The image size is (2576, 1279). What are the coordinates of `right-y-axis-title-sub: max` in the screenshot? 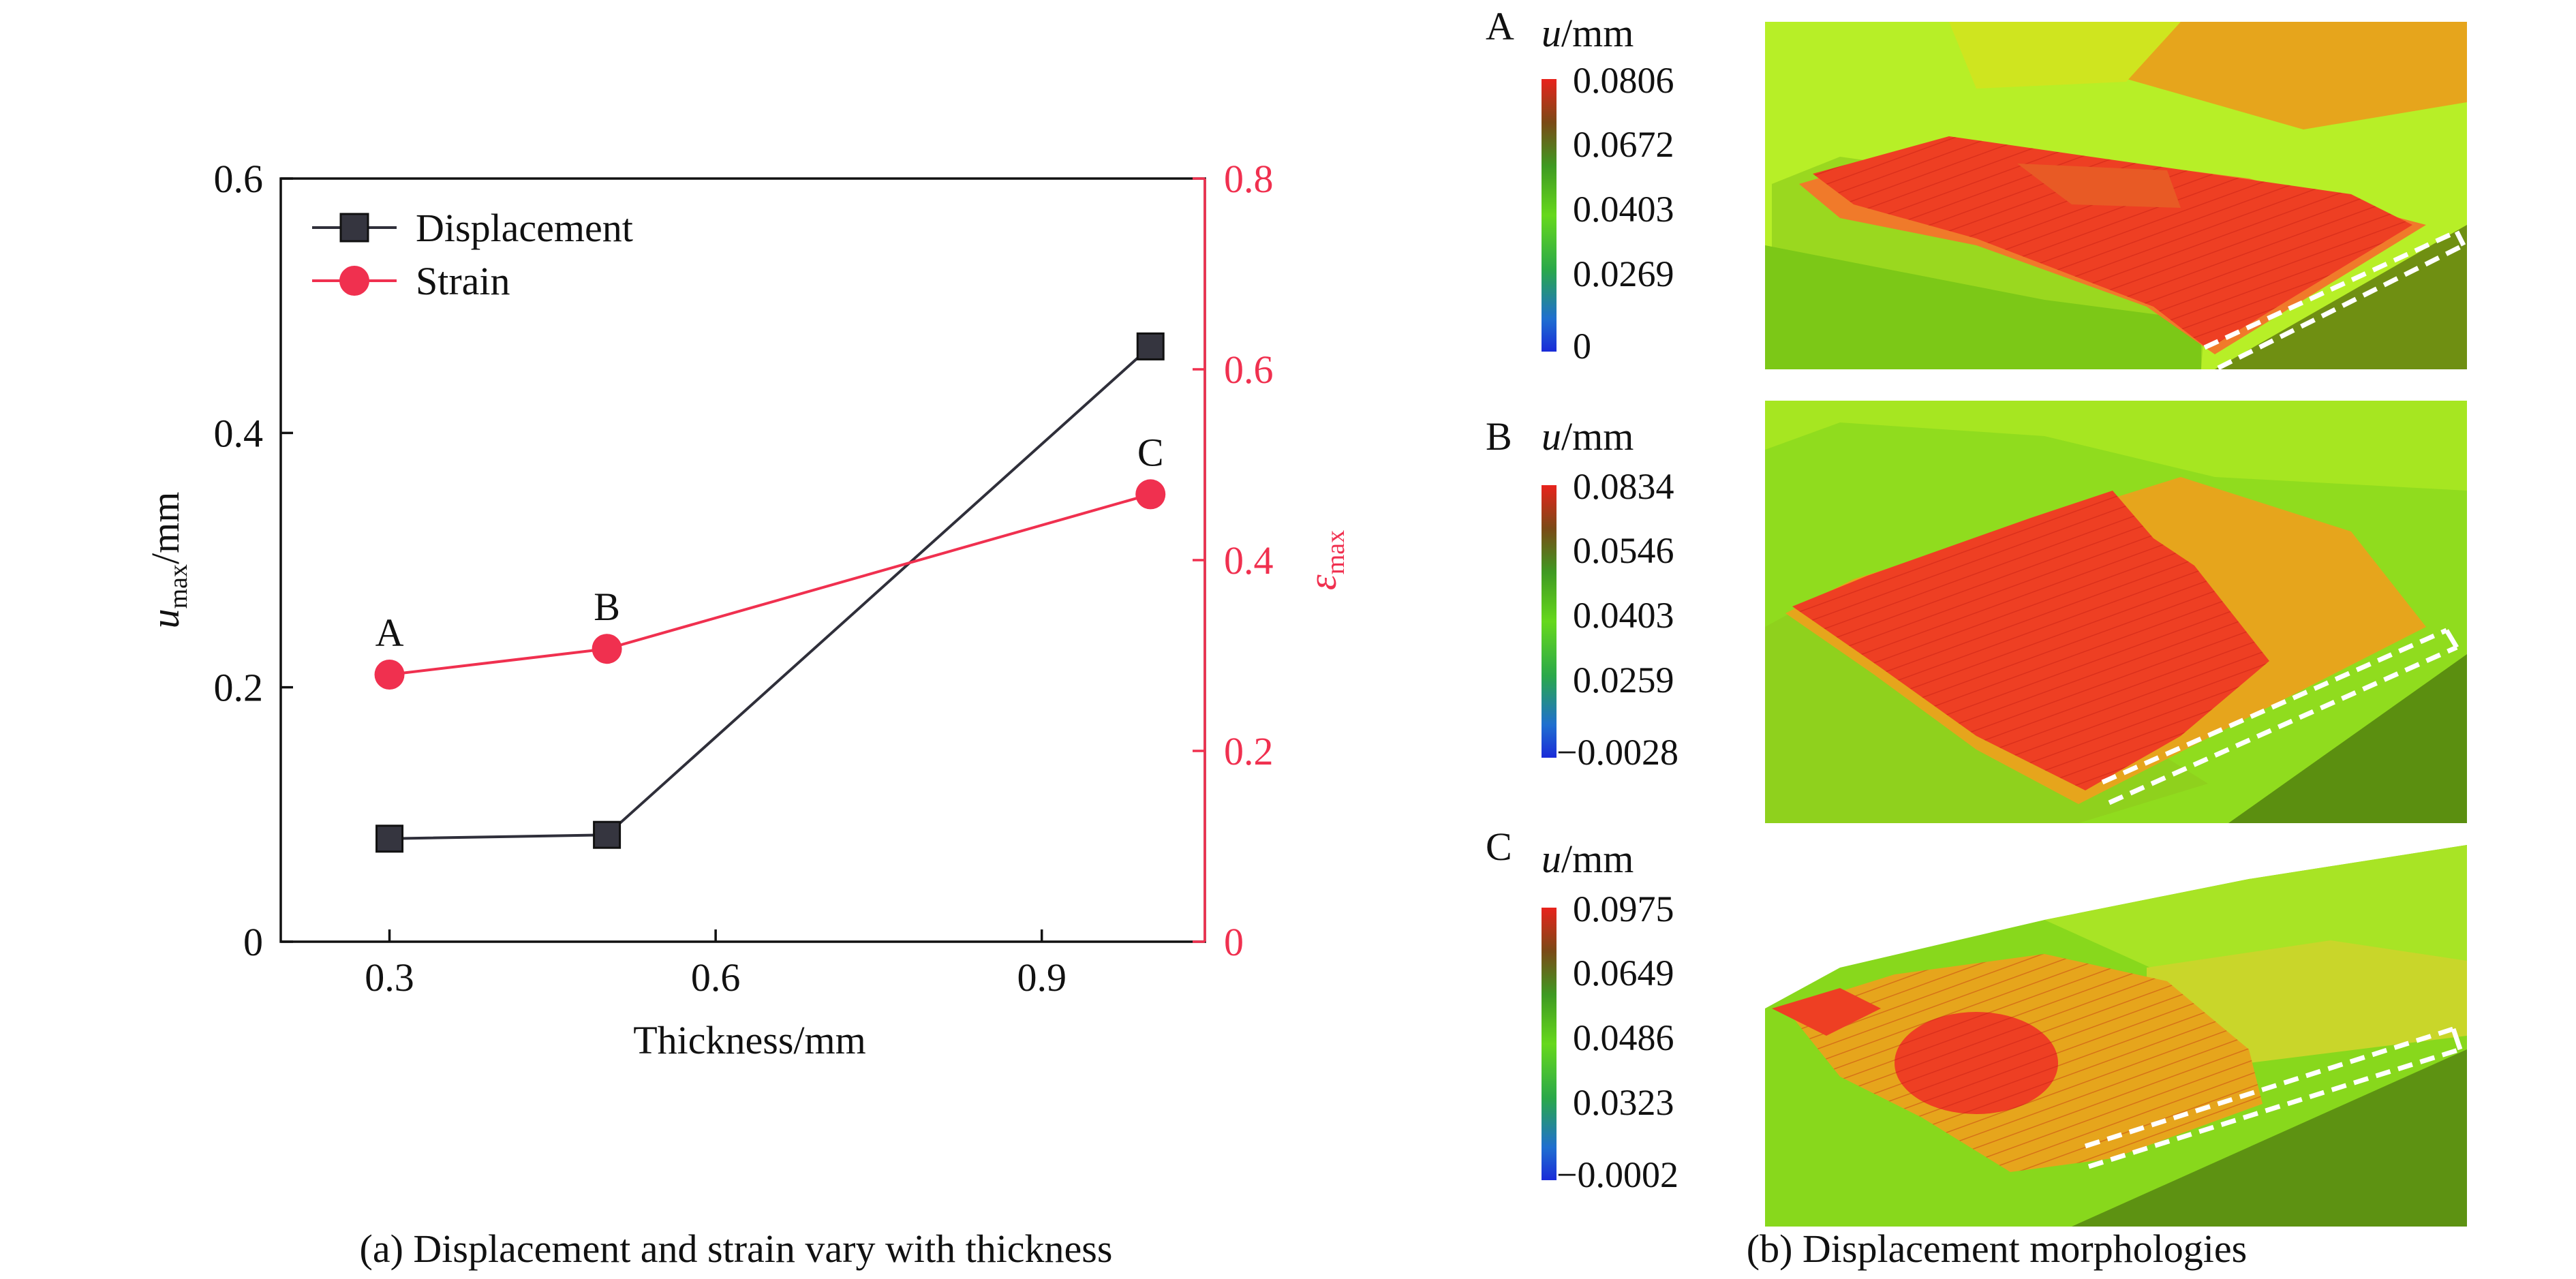 It's located at (1335, 552).